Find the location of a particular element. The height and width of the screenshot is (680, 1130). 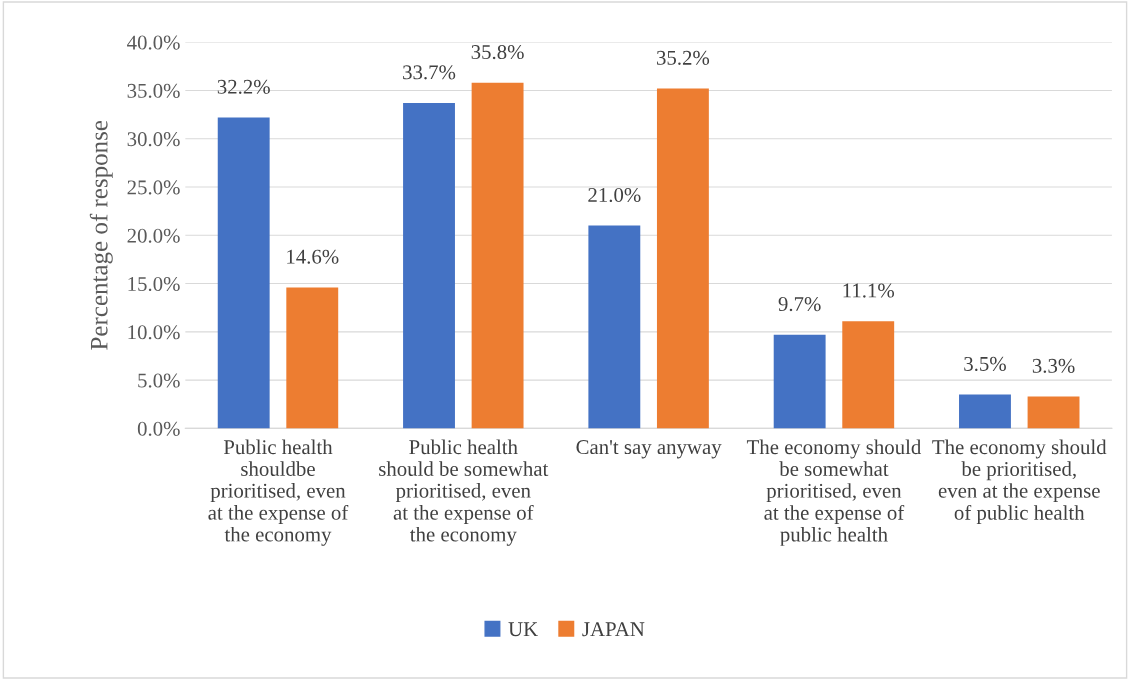

data-label: 14.6% is located at coordinates (313, 256).